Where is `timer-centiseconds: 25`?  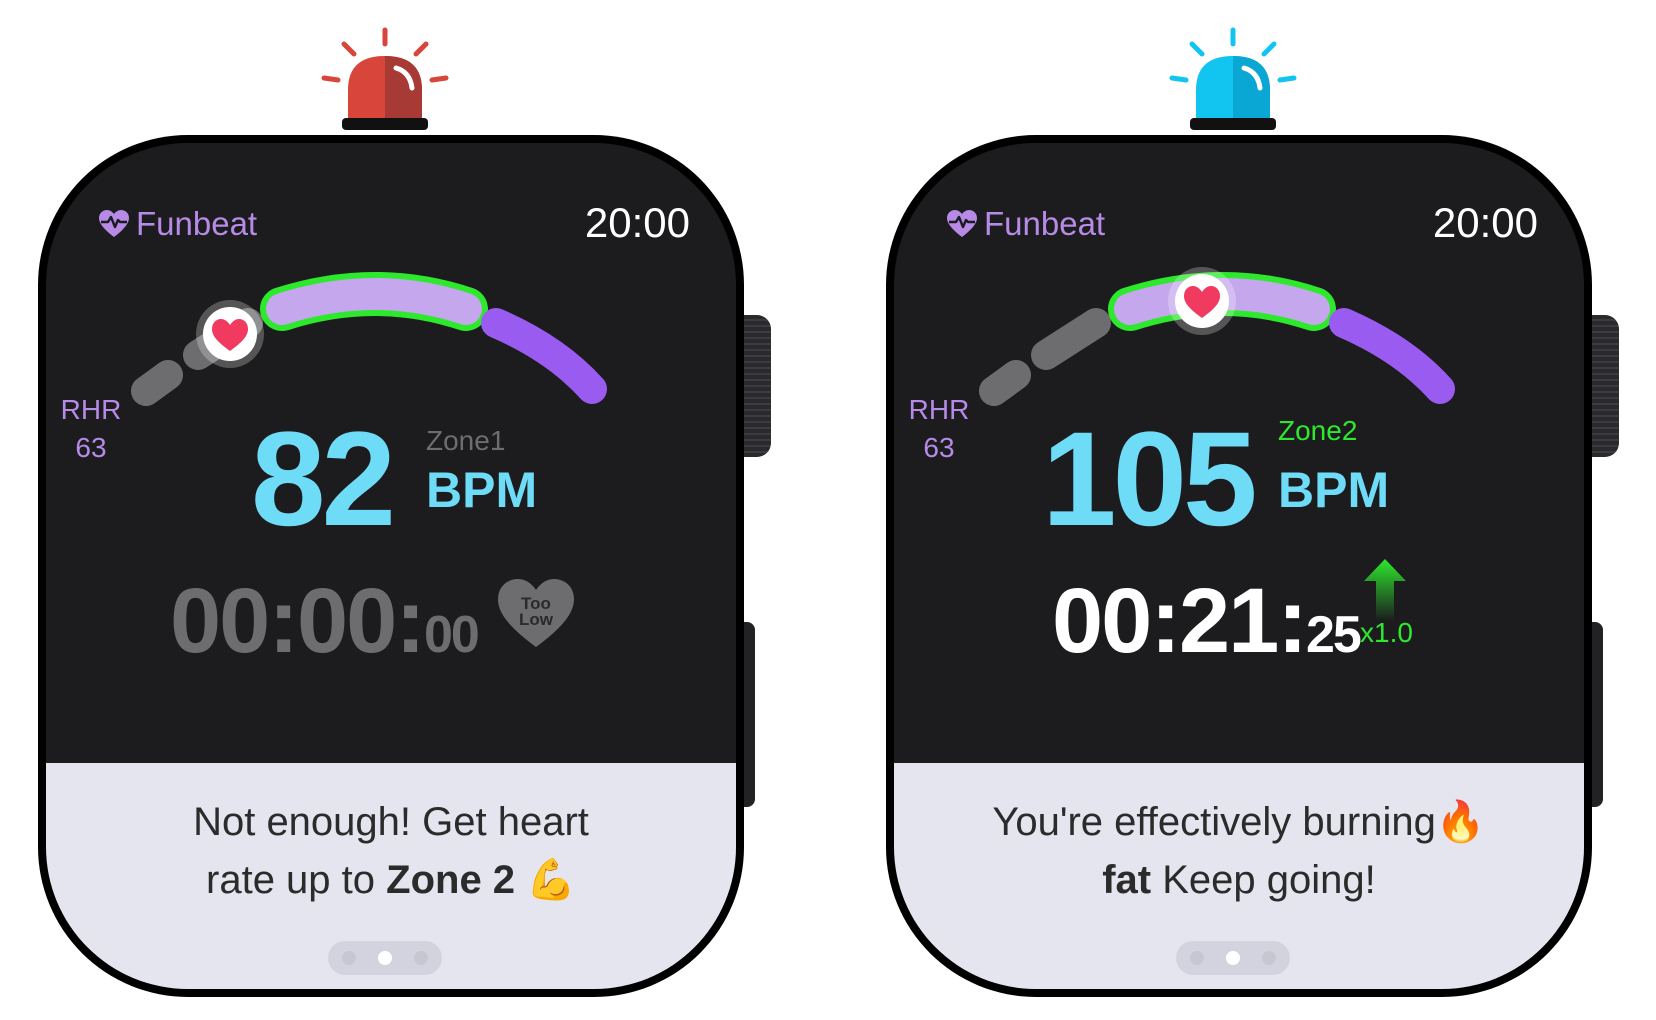
timer-centiseconds: 25 is located at coordinates (1333, 635).